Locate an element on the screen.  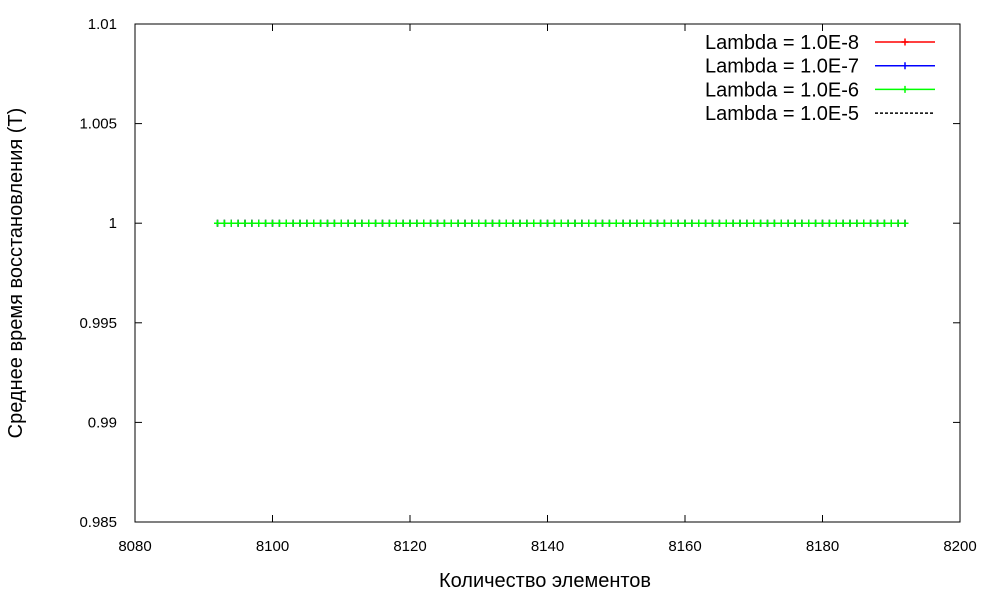
legend-label: Lambda = 1.0E-8 is located at coordinates (782, 43).